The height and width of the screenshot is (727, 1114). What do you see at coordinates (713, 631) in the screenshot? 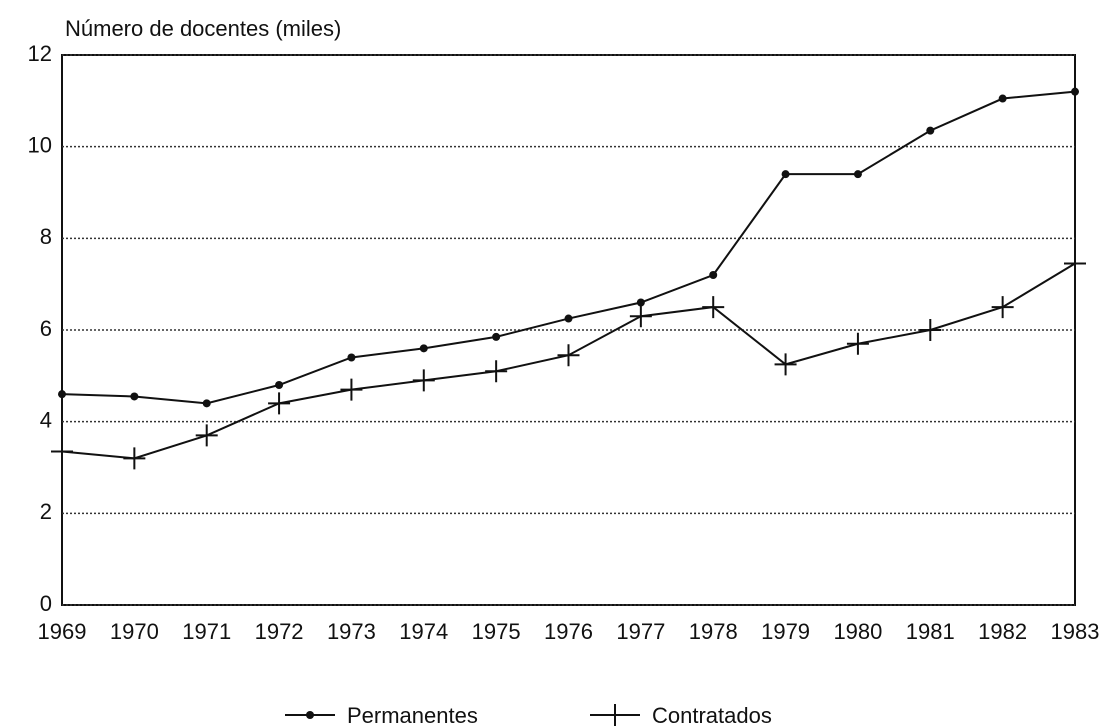
I see `x-tick-label: 1978` at bounding box center [713, 631].